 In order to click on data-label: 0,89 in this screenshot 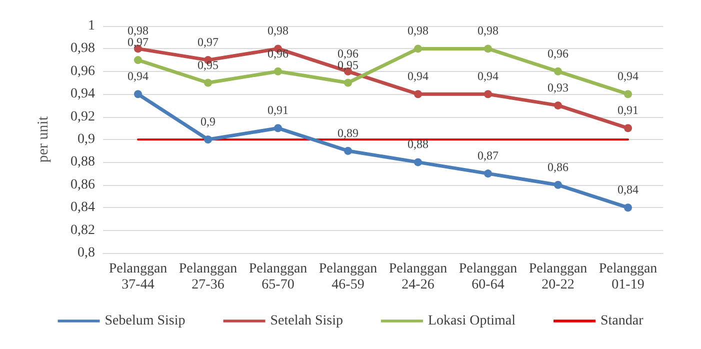, I will do `click(348, 133)`.